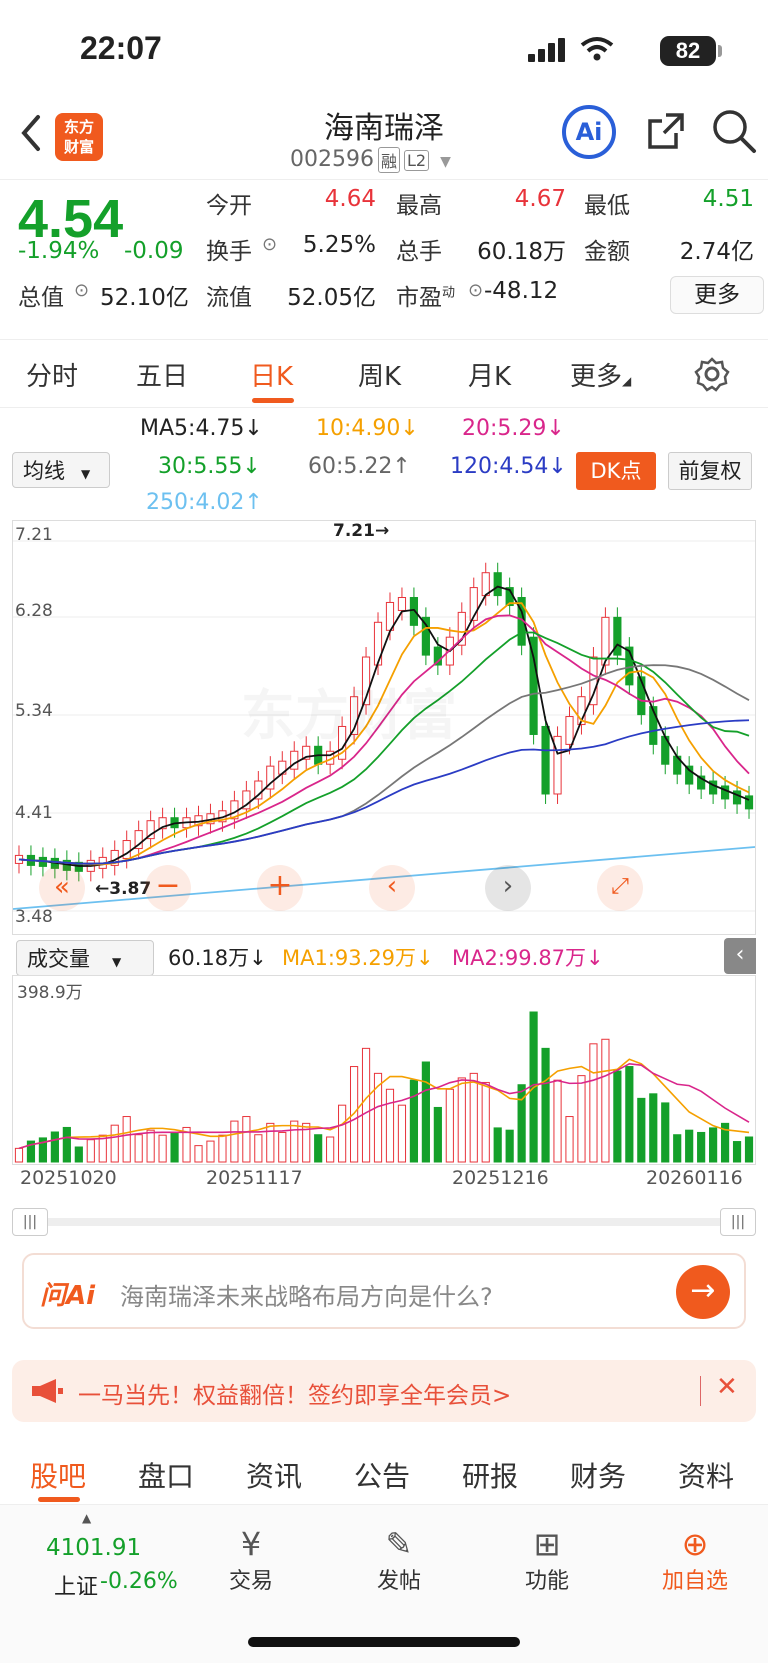 This screenshot has height=1663, width=768. What do you see at coordinates (41, 298) in the screenshot?
I see `mcap-label: 总值` at bounding box center [41, 298].